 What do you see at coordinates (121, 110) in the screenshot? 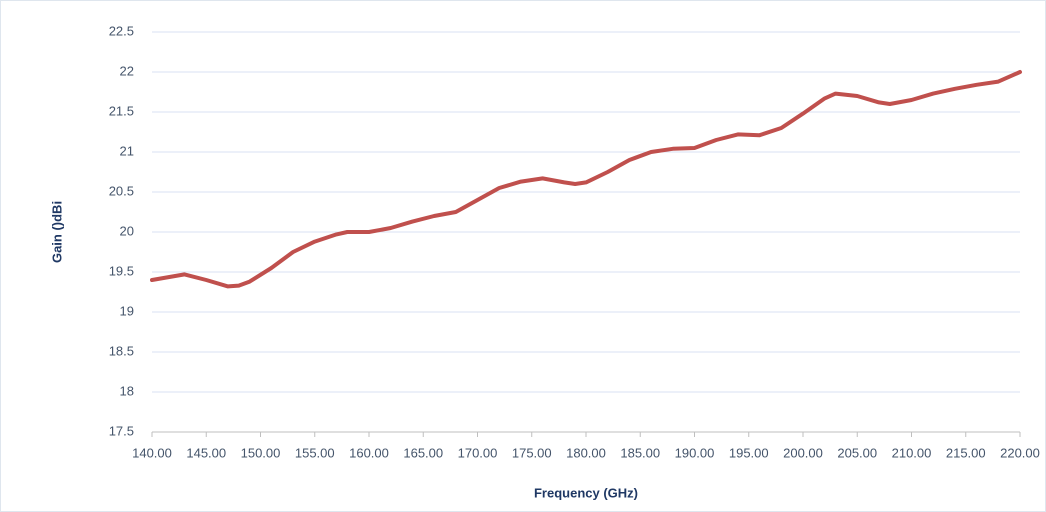
I see `y-tick-label: 21.5` at bounding box center [121, 110].